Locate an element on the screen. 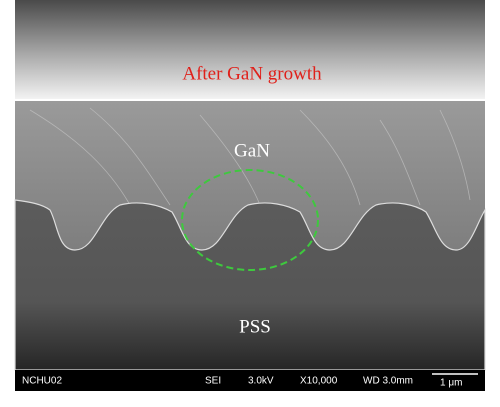 The image size is (500, 407). footer-id: NCHU02 is located at coordinates (42, 381).